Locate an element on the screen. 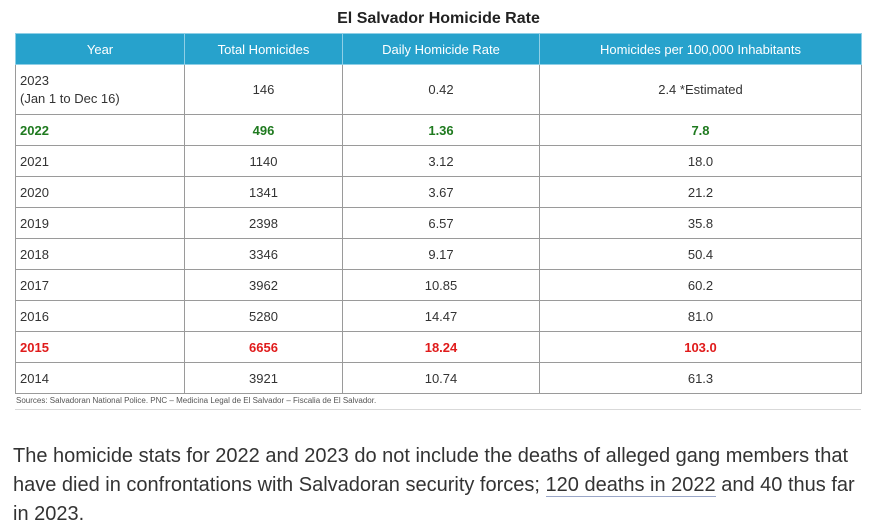  cell-year: 2018 is located at coordinates (100, 254).